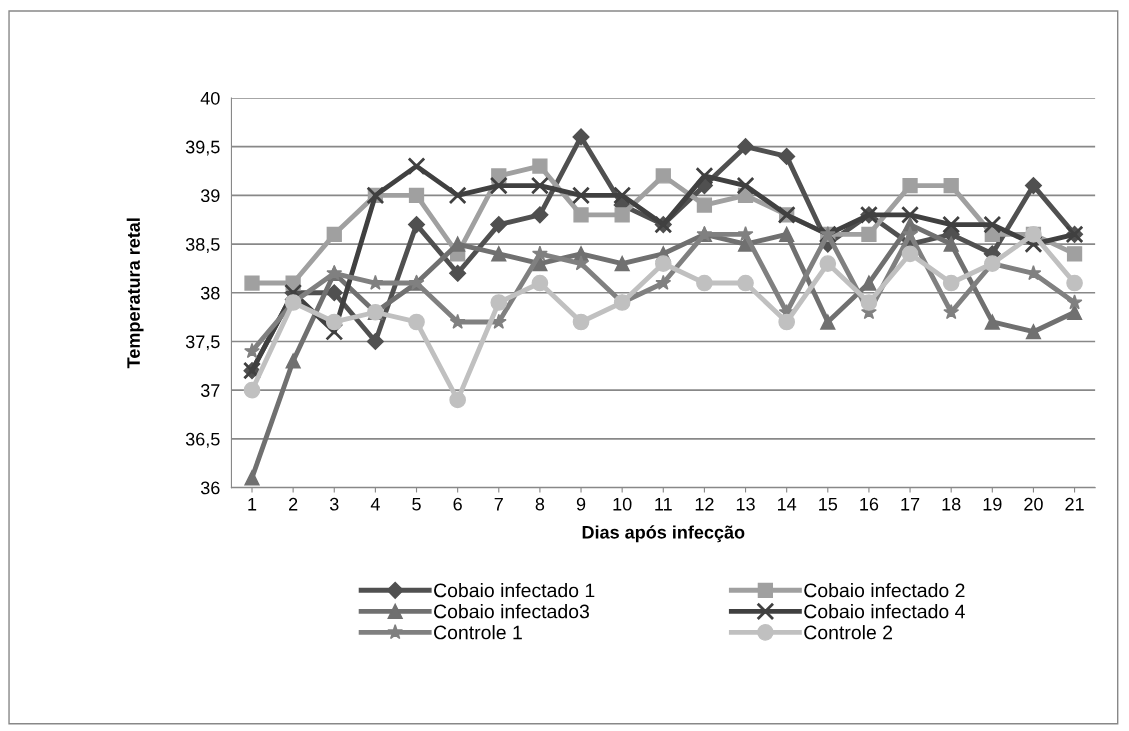 The height and width of the screenshot is (731, 1129). Describe the element at coordinates (210, 390) in the screenshot. I see `y-tick-label: 37` at that location.